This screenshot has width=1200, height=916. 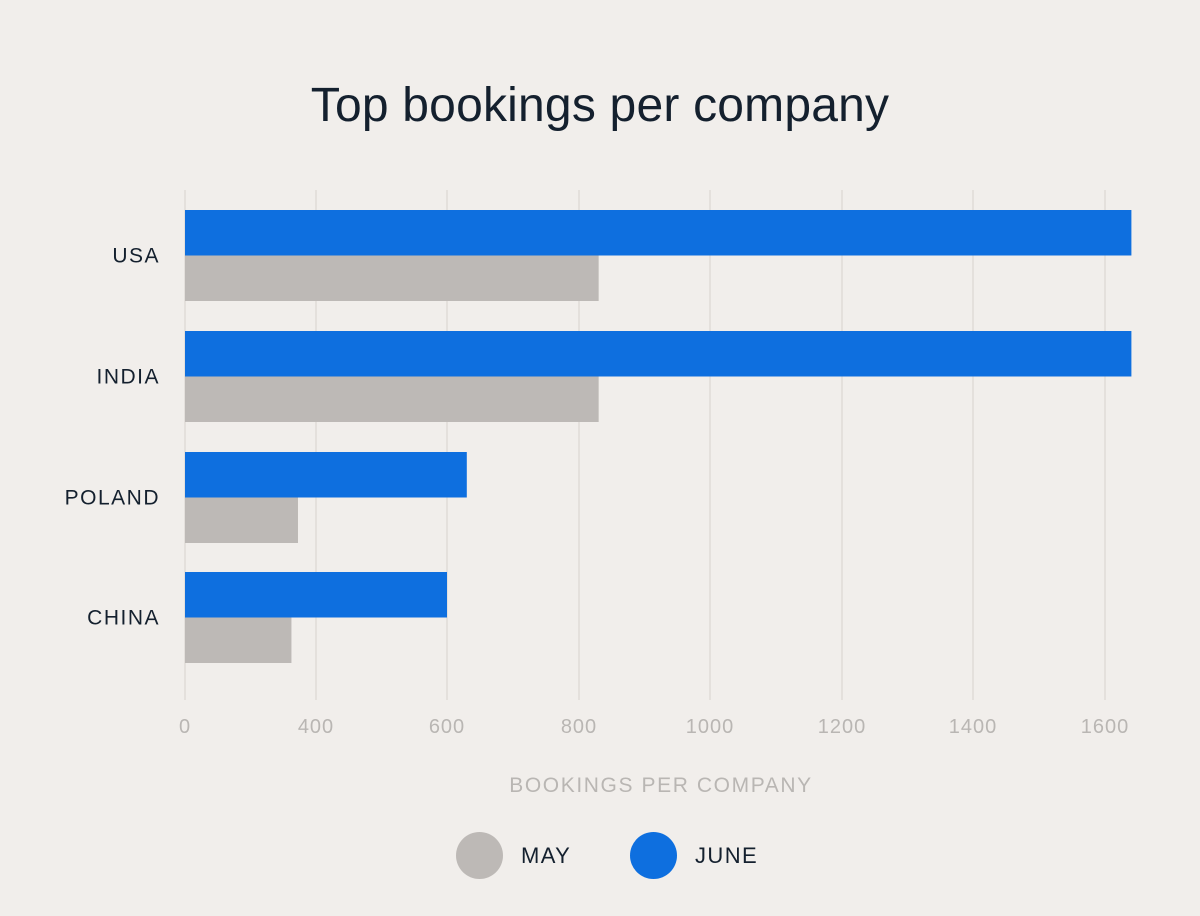 I want to click on x-tick-label-800: 800, so click(x=579, y=727).